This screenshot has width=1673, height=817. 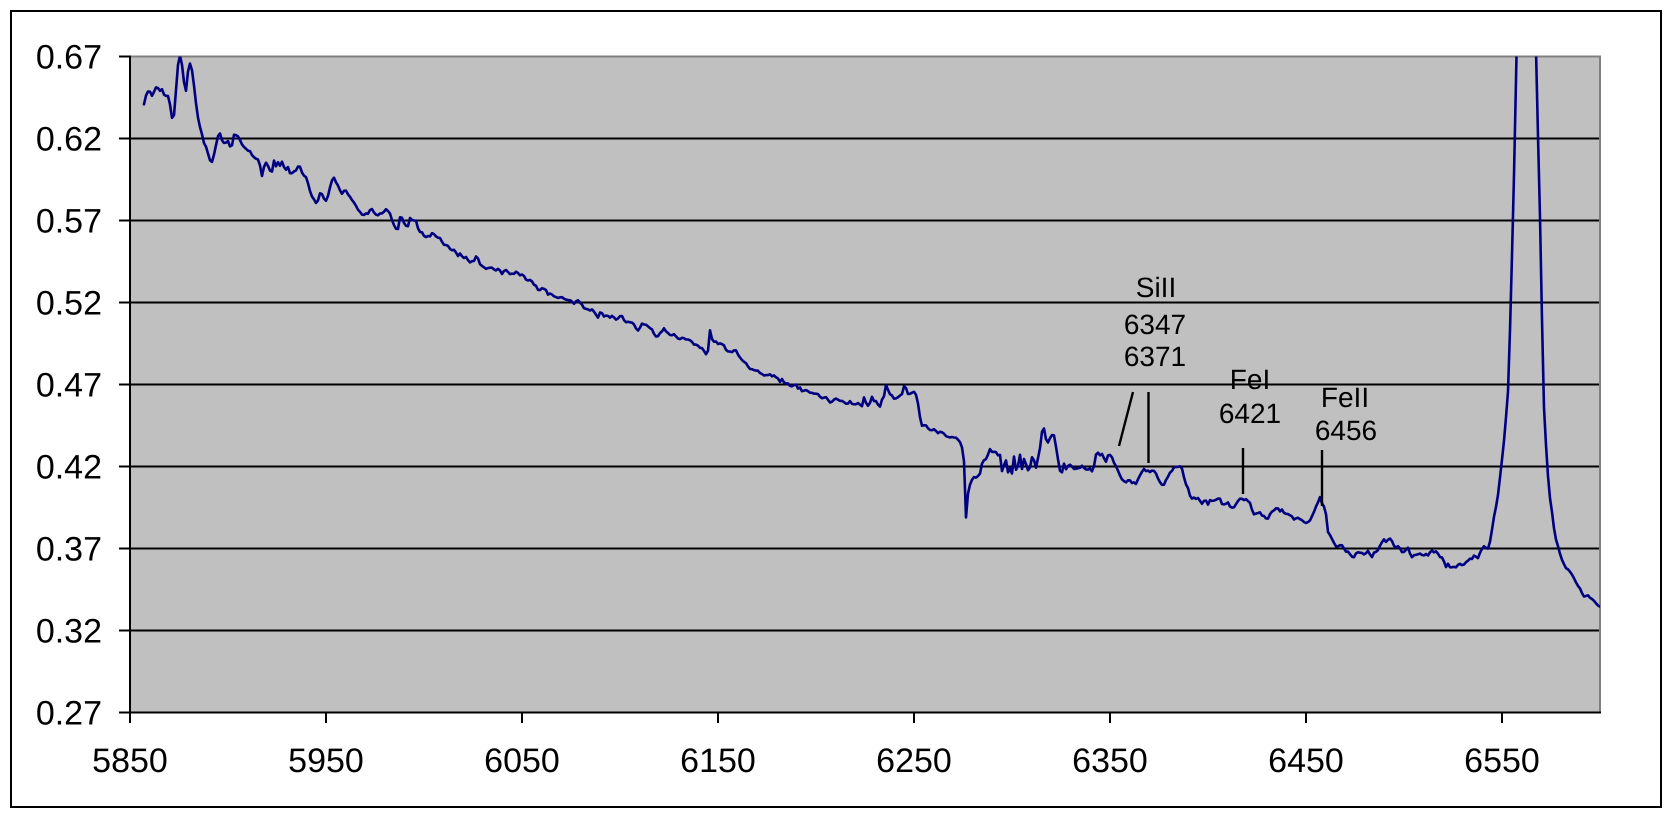 What do you see at coordinates (1155, 324) in the screenshot?
I see `svg-text: 6347` at bounding box center [1155, 324].